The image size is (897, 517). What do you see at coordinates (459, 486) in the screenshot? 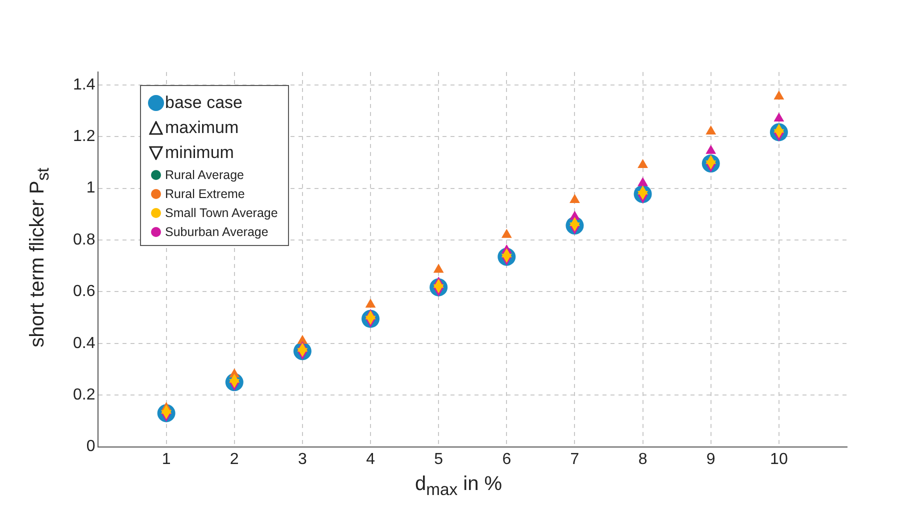
I see `x-axis-title: d$_{max}$ in %` at bounding box center [459, 486].